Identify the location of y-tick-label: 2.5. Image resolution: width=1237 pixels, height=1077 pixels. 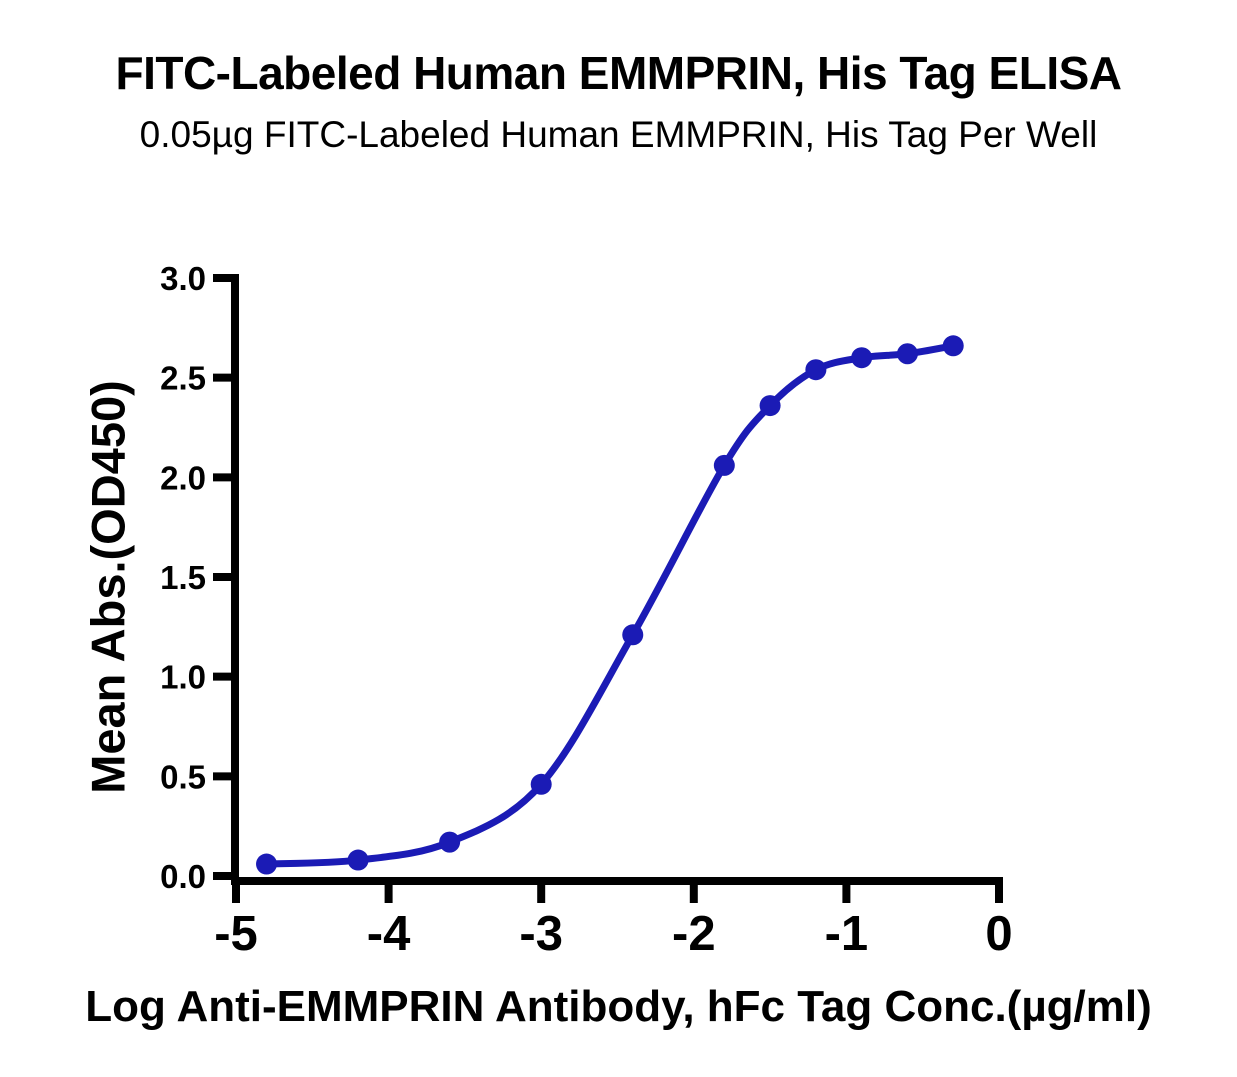
(183, 378).